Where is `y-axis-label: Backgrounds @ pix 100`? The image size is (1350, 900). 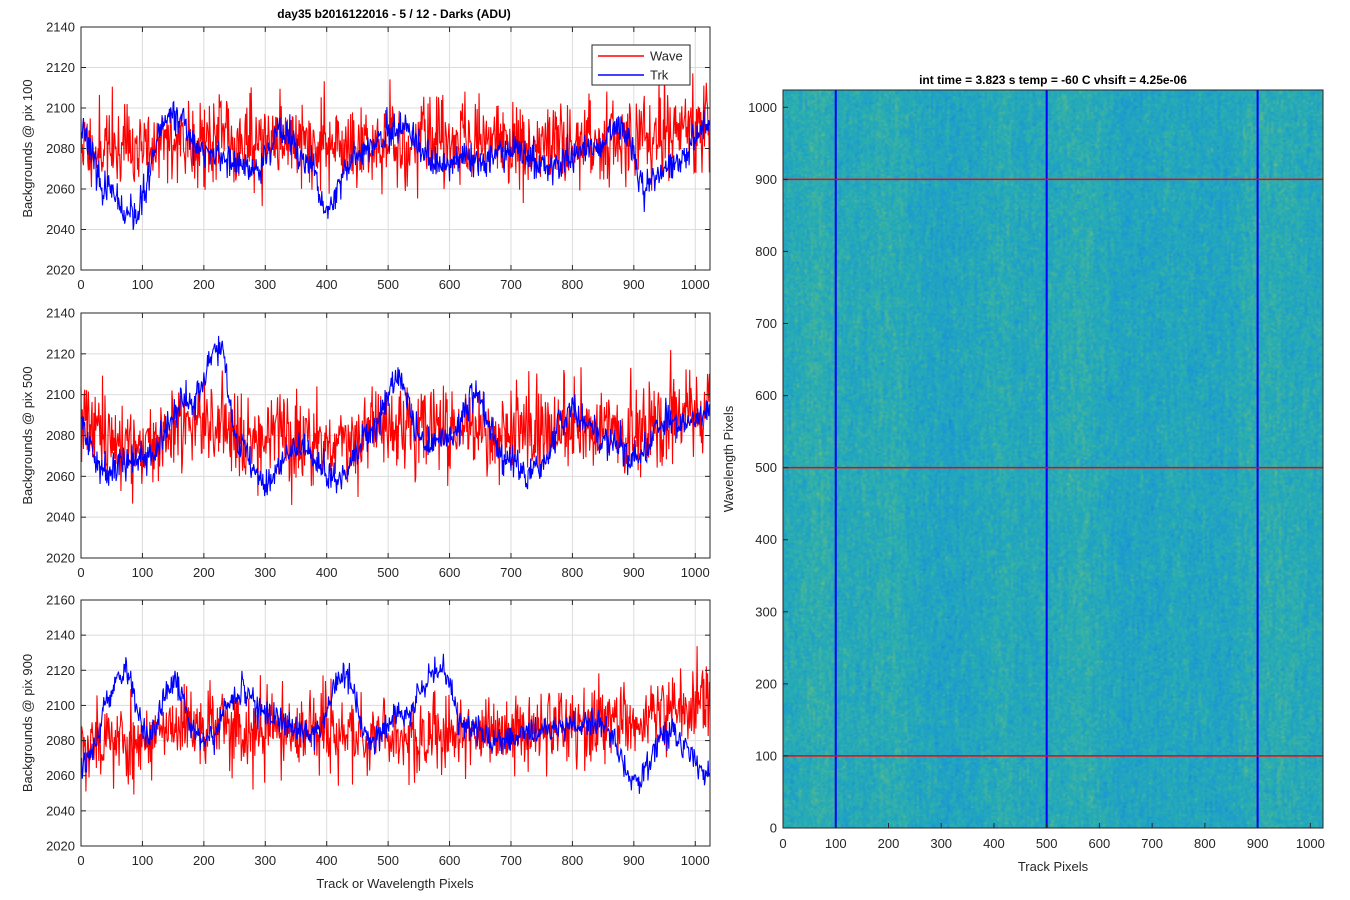 y-axis-label: Backgrounds @ pix 100 is located at coordinates (27, 148).